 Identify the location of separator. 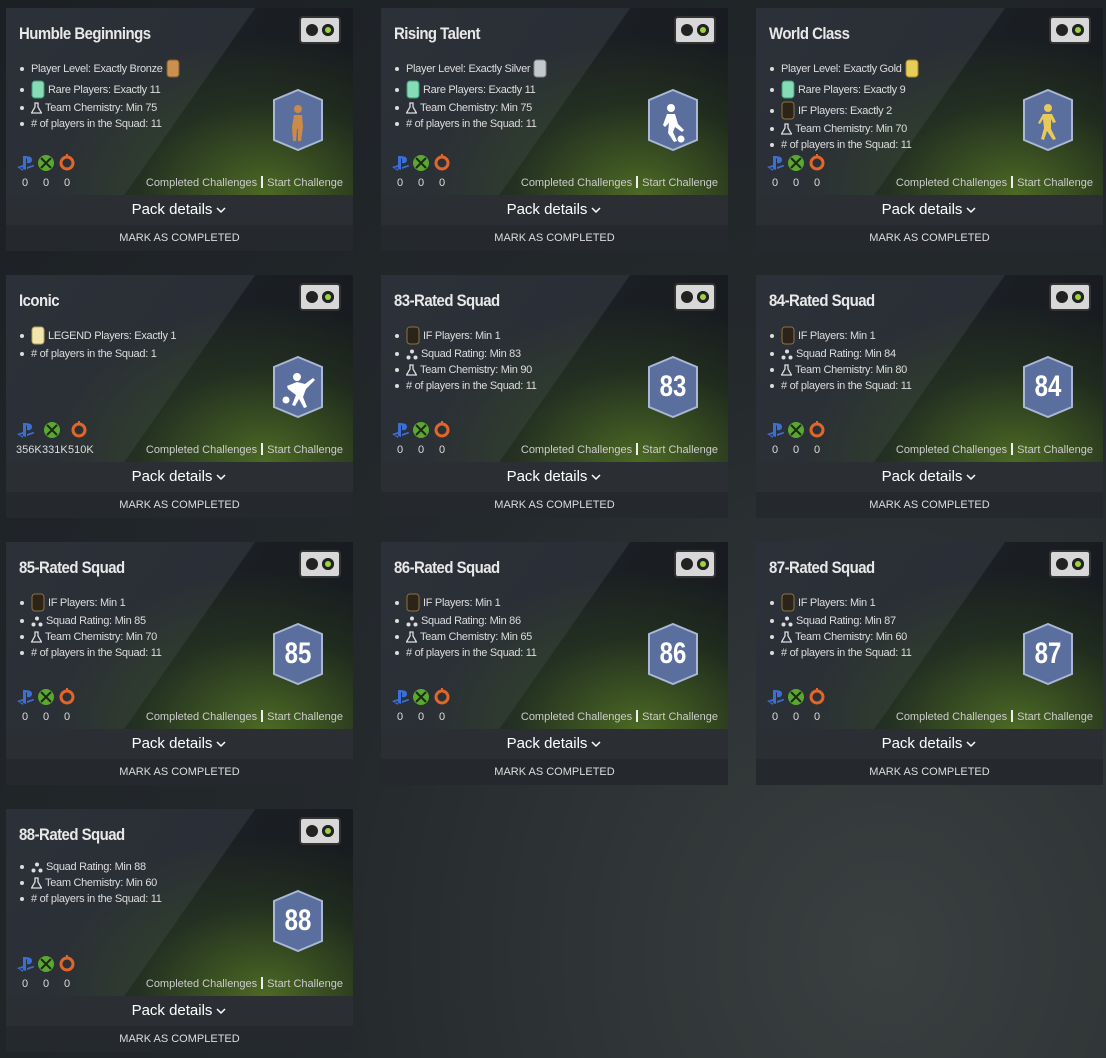
(262, 983).